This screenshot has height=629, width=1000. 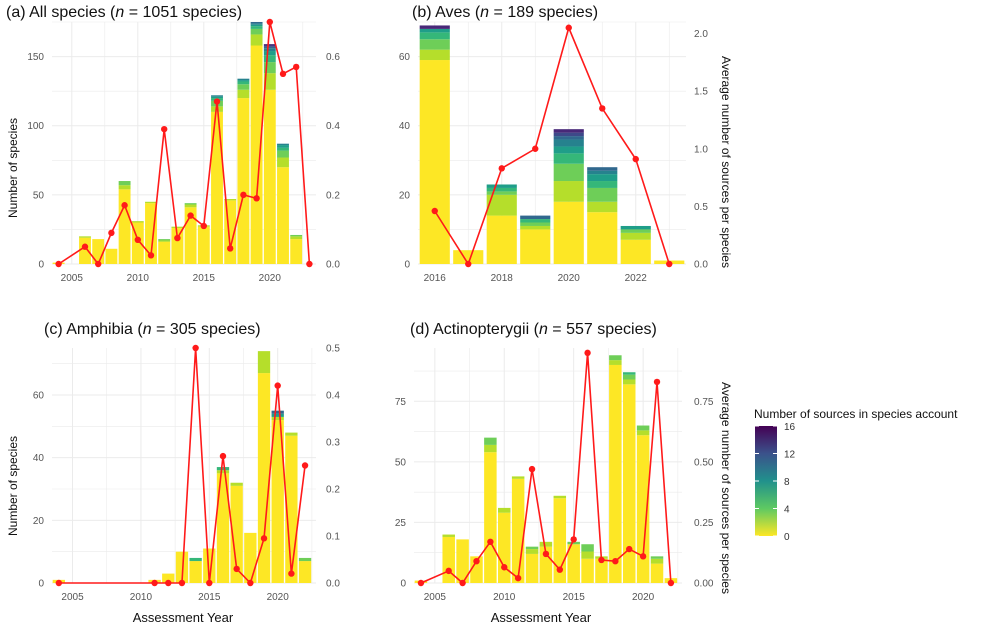 I want to click on x-tick-label: 2005, so click(x=72, y=278).